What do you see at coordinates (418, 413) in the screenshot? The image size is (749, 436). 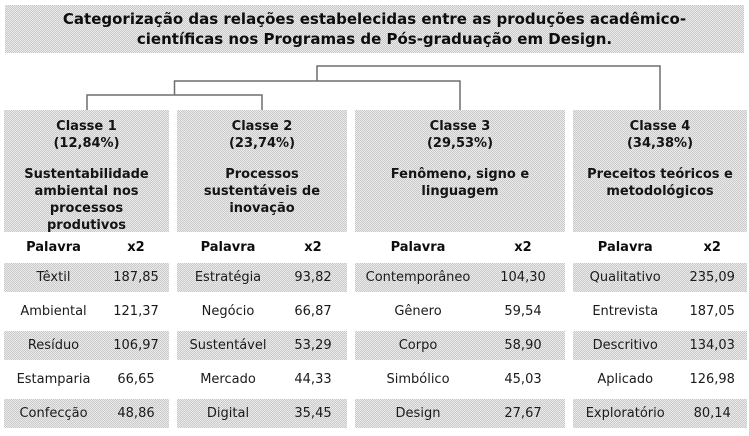 I see `word-cell: Design` at bounding box center [418, 413].